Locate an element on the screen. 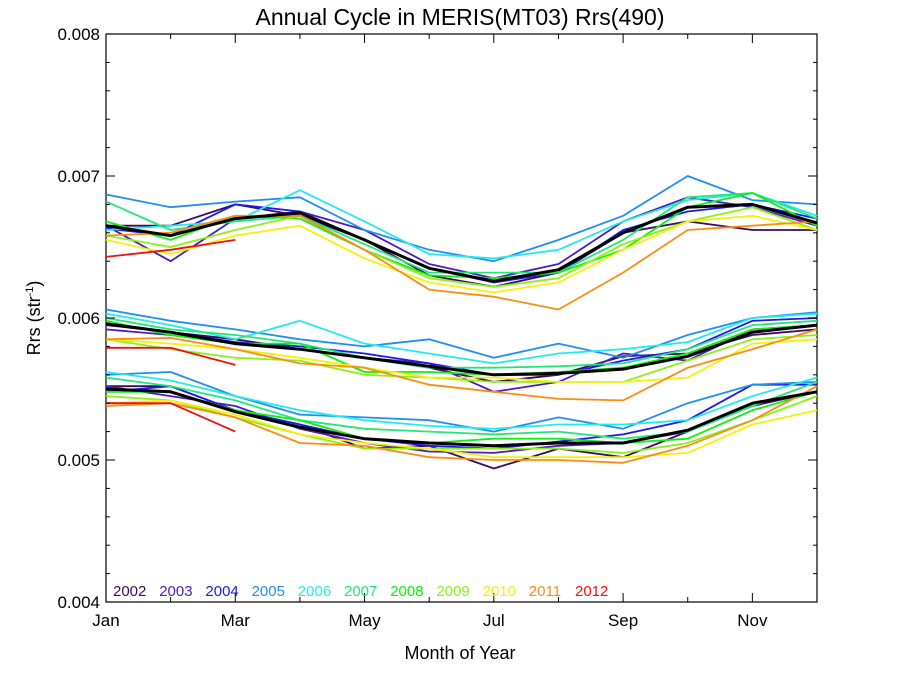 Image resolution: width=900 pixels, height=675 pixels. y-axis-label-main: Rrs (str is located at coordinates (34, 325).